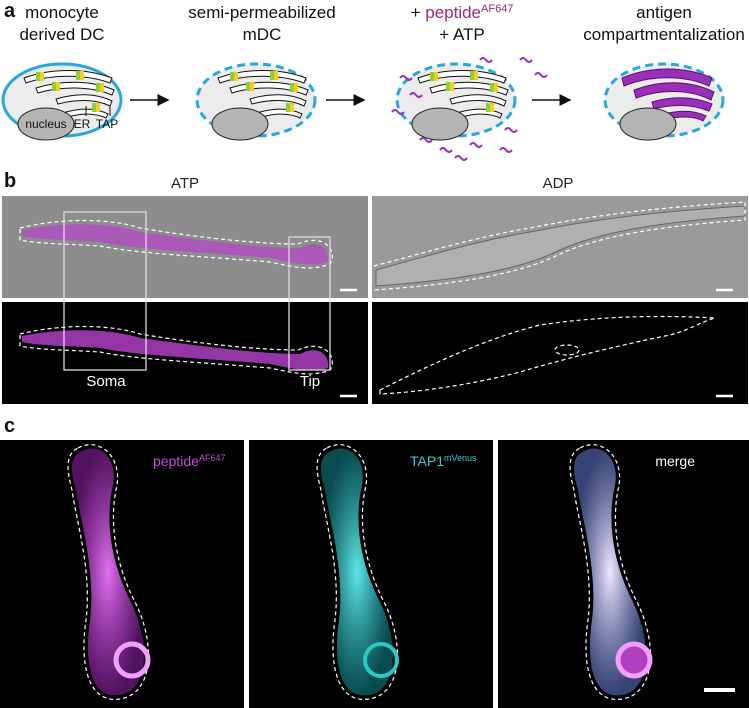 The image size is (749, 708). I want to click on panel-label: b, so click(10, 181).